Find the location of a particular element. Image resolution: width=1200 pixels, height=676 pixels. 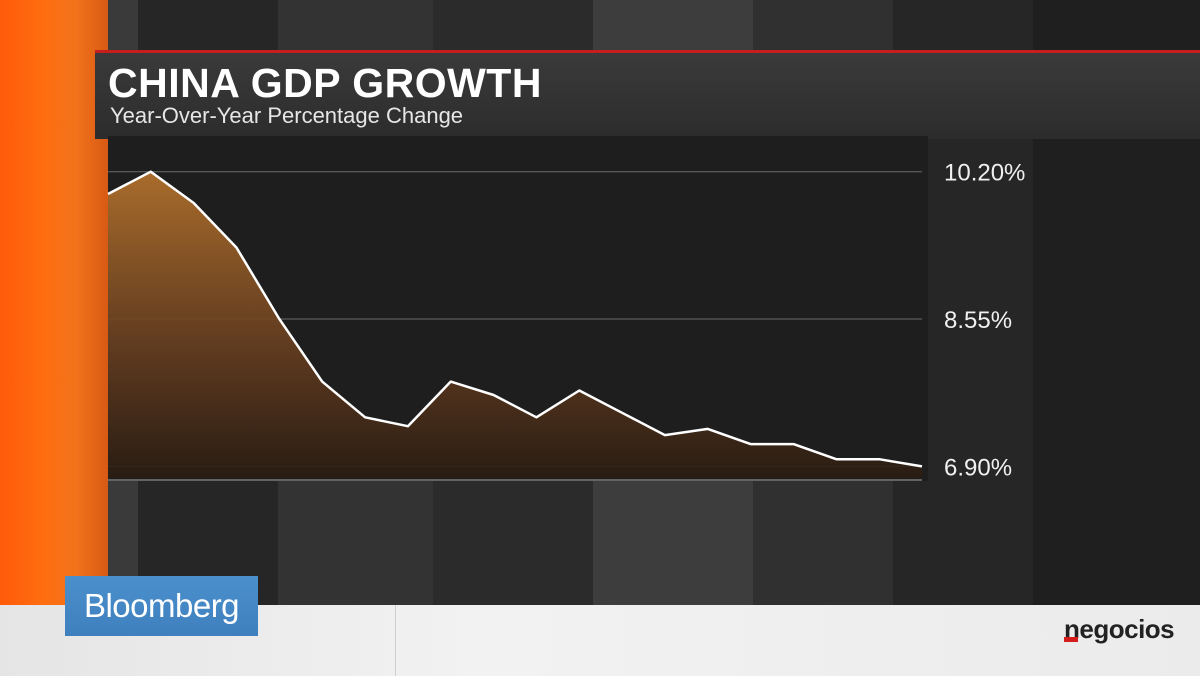

y-tick-label: 10.20% is located at coordinates (984, 173).